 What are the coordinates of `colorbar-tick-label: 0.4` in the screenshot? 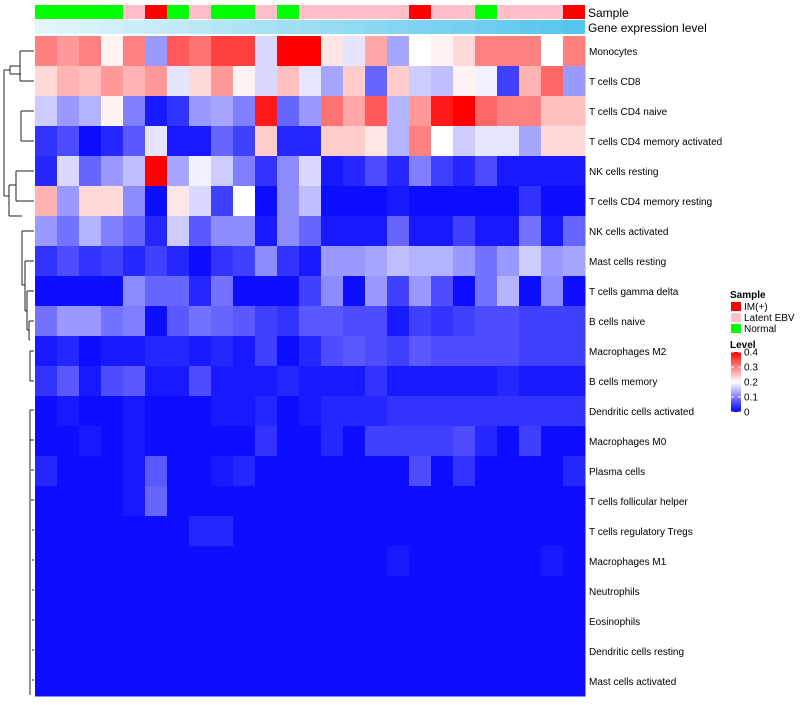 It's located at (751, 353).